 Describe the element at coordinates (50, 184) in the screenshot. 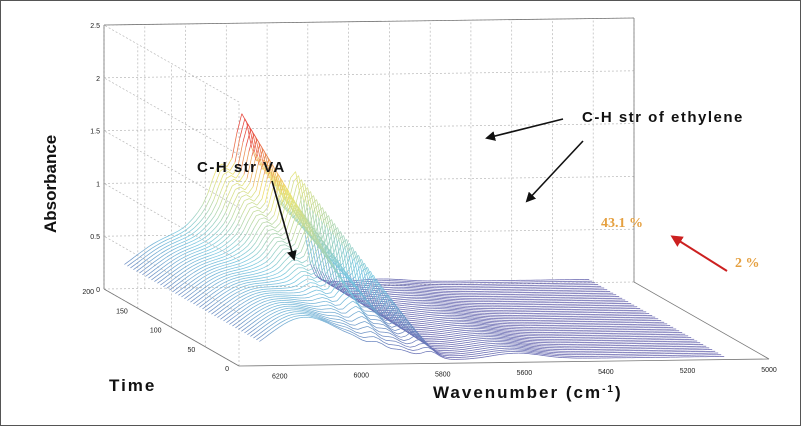

I see `y-axis-label: Absorbance` at that location.